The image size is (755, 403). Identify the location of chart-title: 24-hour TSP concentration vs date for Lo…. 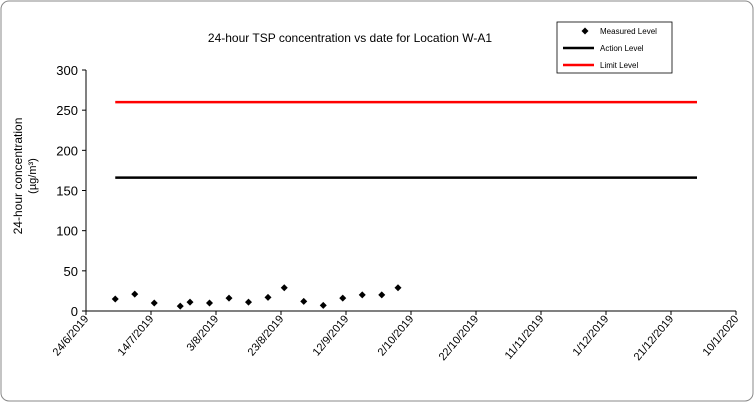
(350, 38).